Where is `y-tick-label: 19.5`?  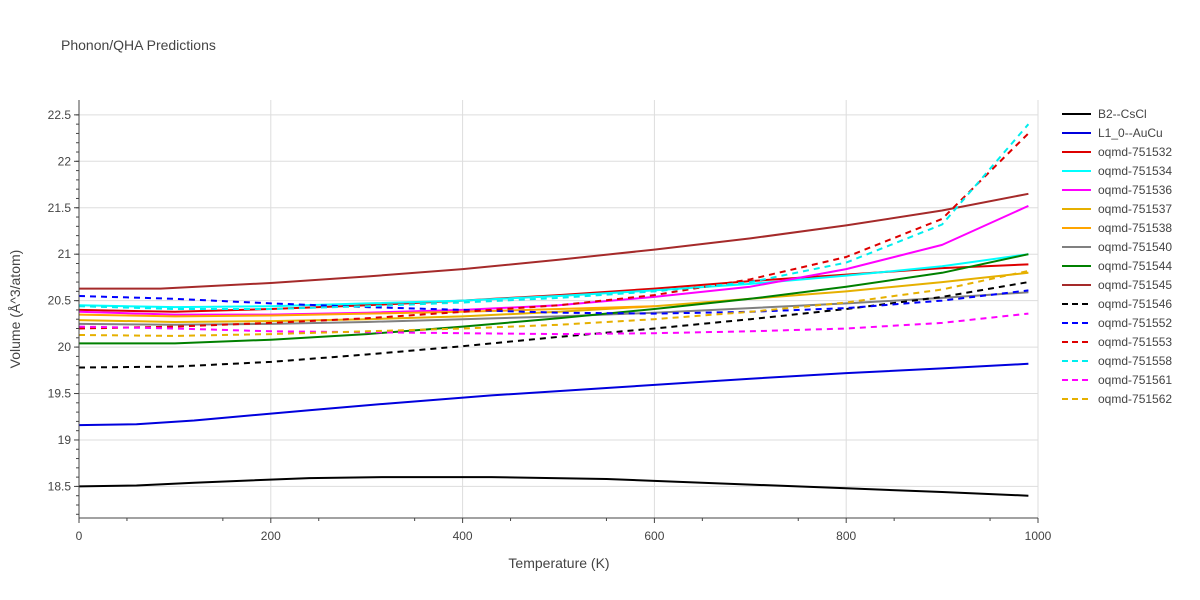
y-tick-label: 19.5 is located at coordinates (60, 394).